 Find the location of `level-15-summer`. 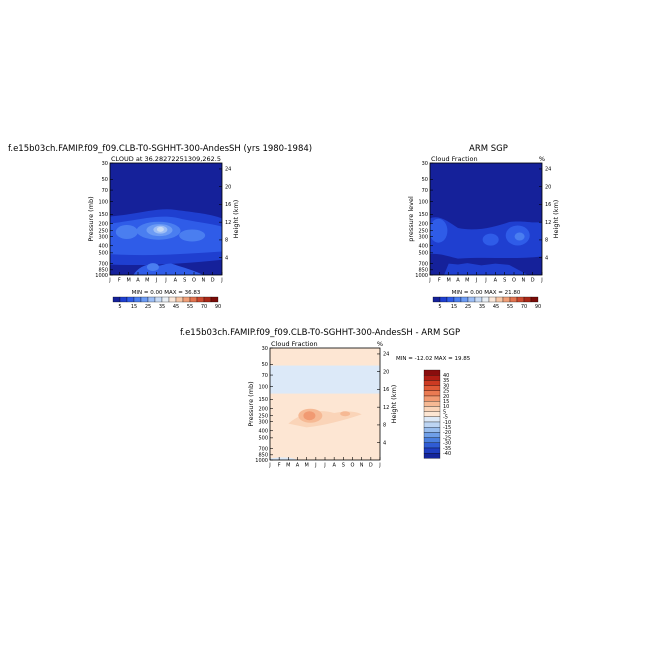

level-15-summer is located at coordinates (490, 239).